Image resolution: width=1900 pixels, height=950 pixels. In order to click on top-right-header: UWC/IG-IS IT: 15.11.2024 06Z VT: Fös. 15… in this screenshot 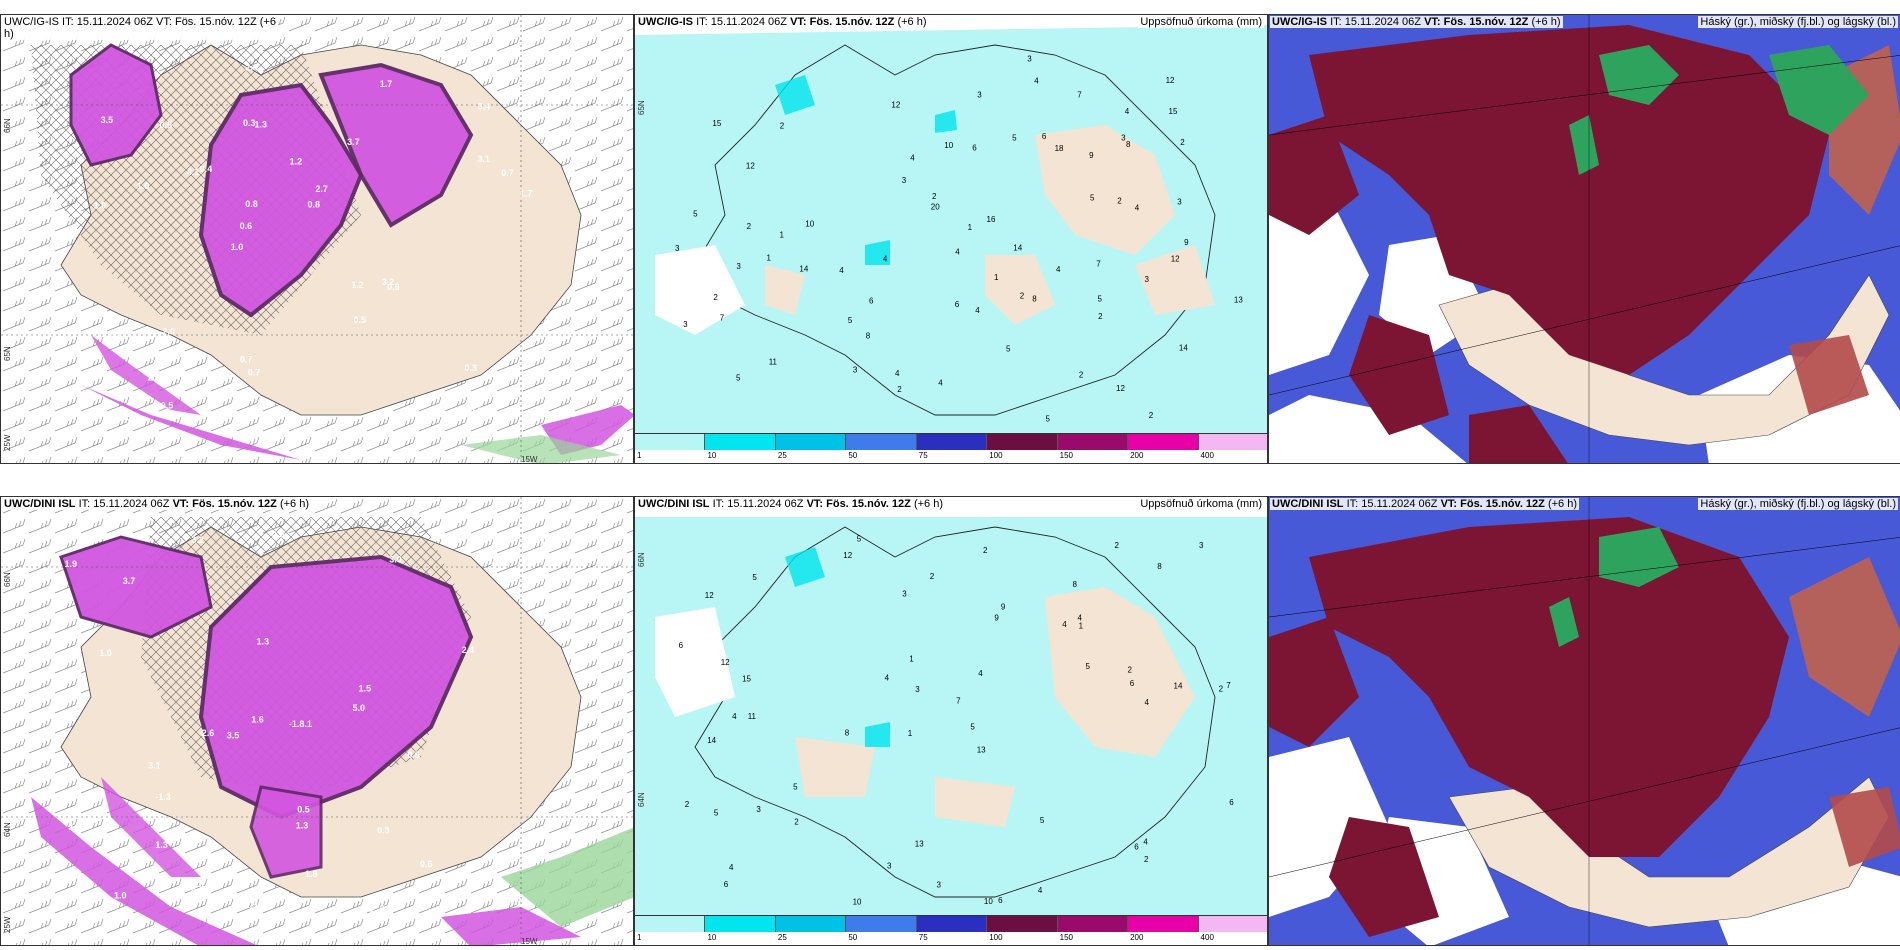, I will do `click(1416, 22)`.